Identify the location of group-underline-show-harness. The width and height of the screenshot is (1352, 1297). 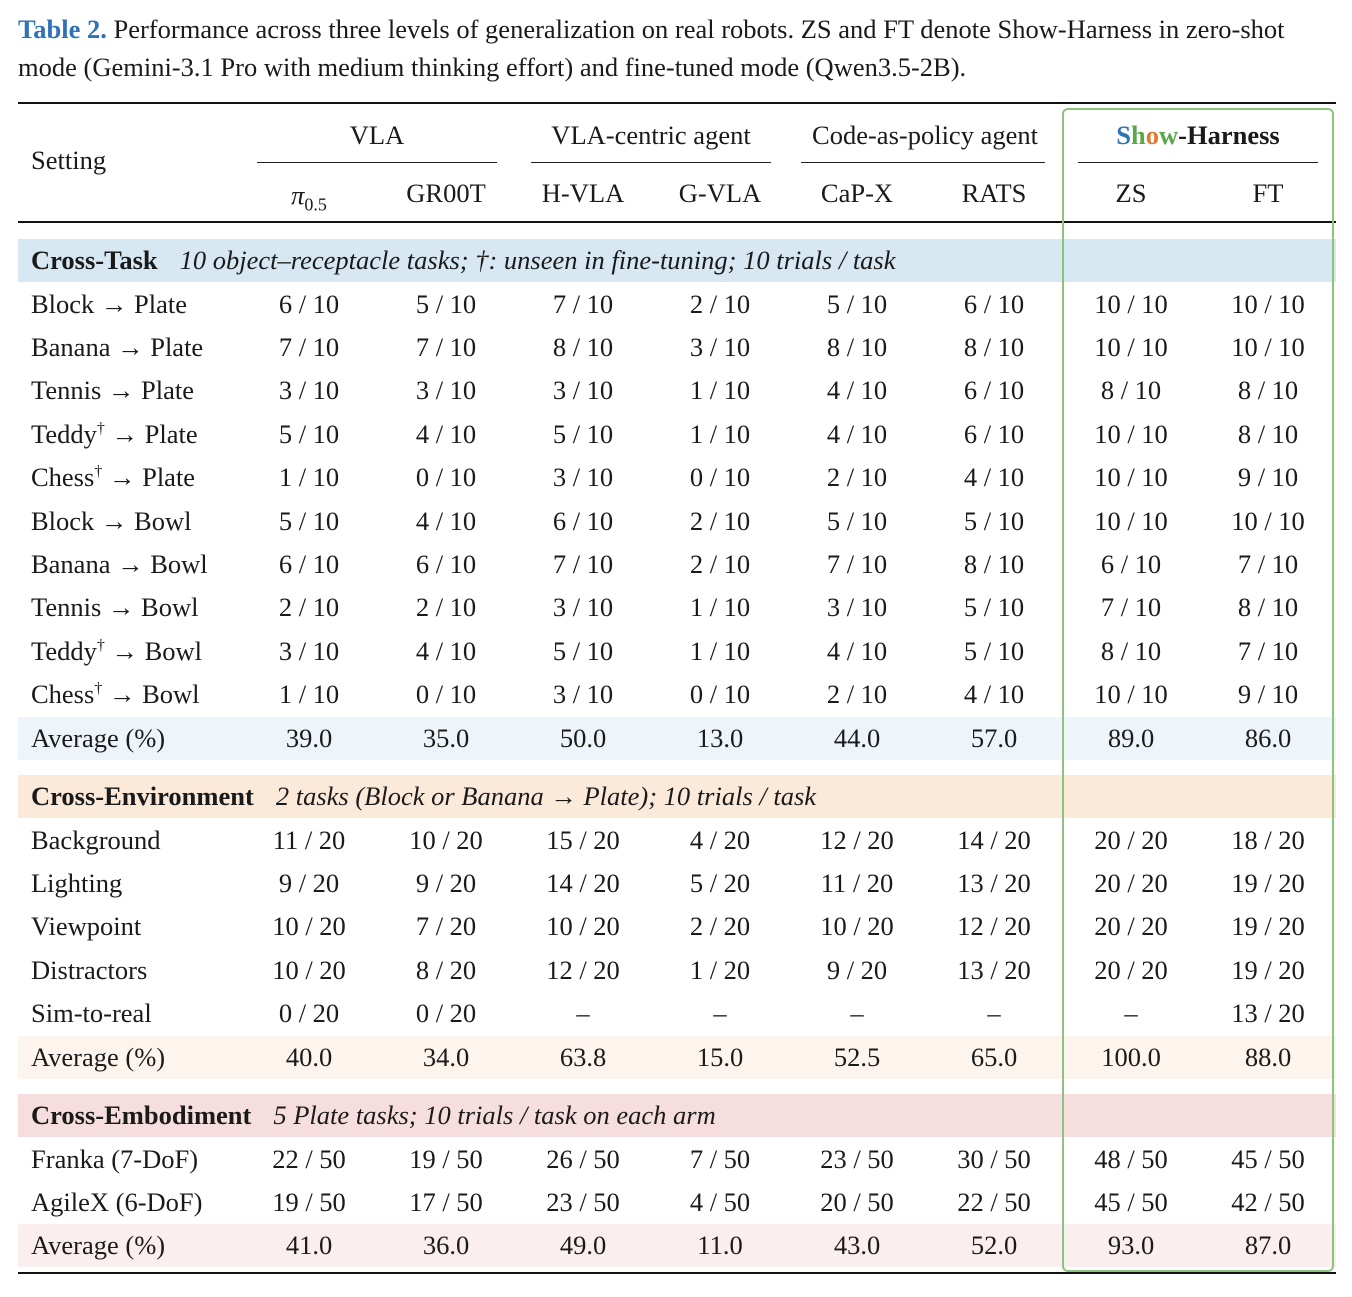
(1198, 162).